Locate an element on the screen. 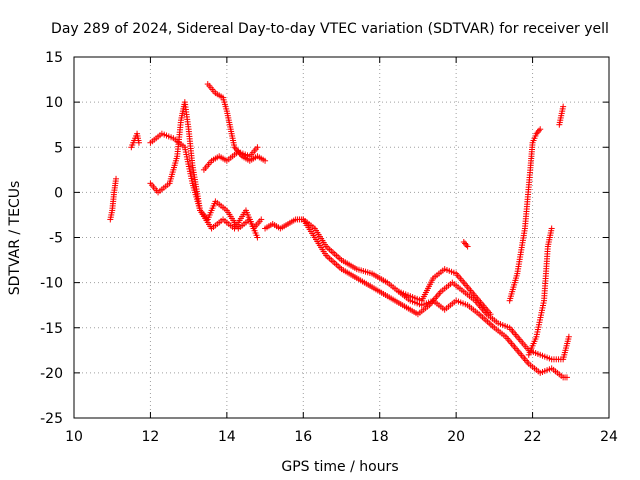 The image size is (640, 480). x-tick-label: 18 is located at coordinates (380, 437).